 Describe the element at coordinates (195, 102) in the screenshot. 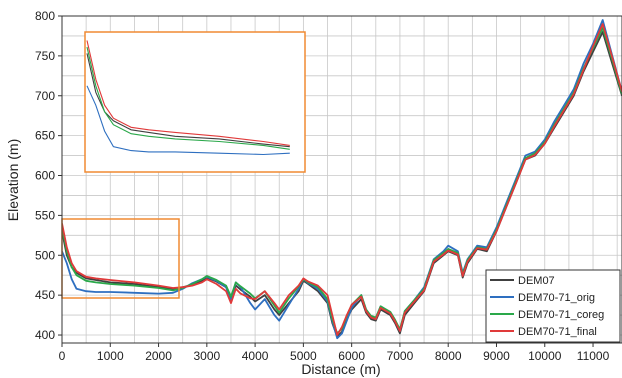

I see `inset-zoom-box` at that location.